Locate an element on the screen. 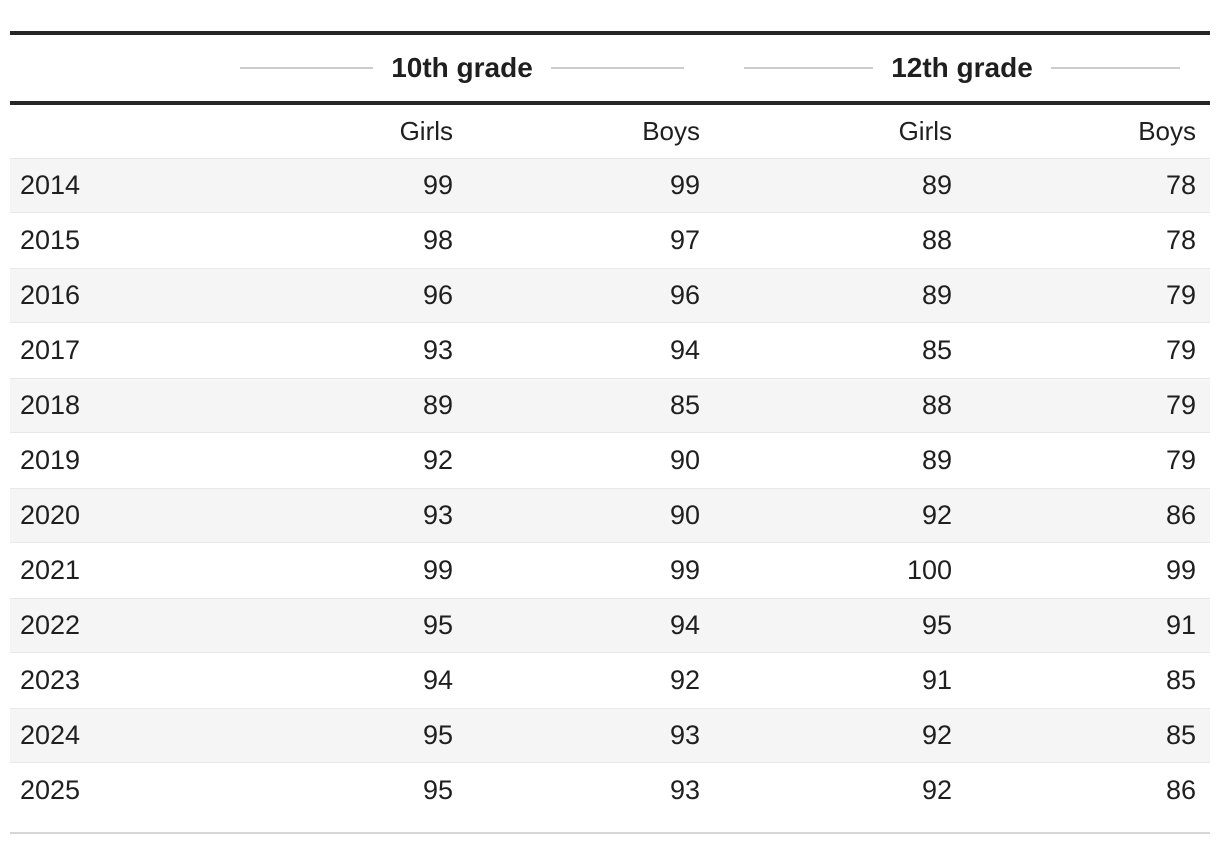  group-header-row: 10th grade 12th grade is located at coordinates (610, 68).